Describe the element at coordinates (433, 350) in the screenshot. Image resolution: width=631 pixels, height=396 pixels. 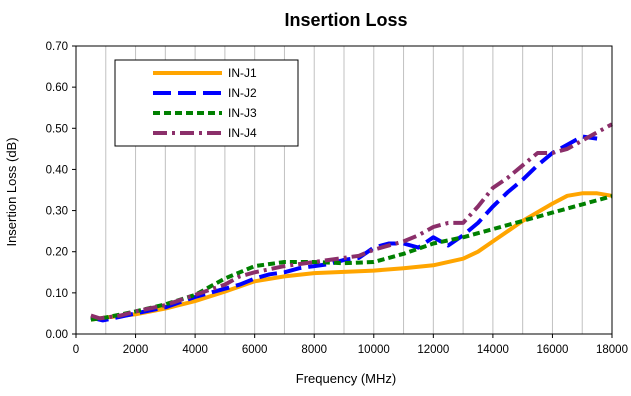
I see `x-tick-label: 12000` at that location.